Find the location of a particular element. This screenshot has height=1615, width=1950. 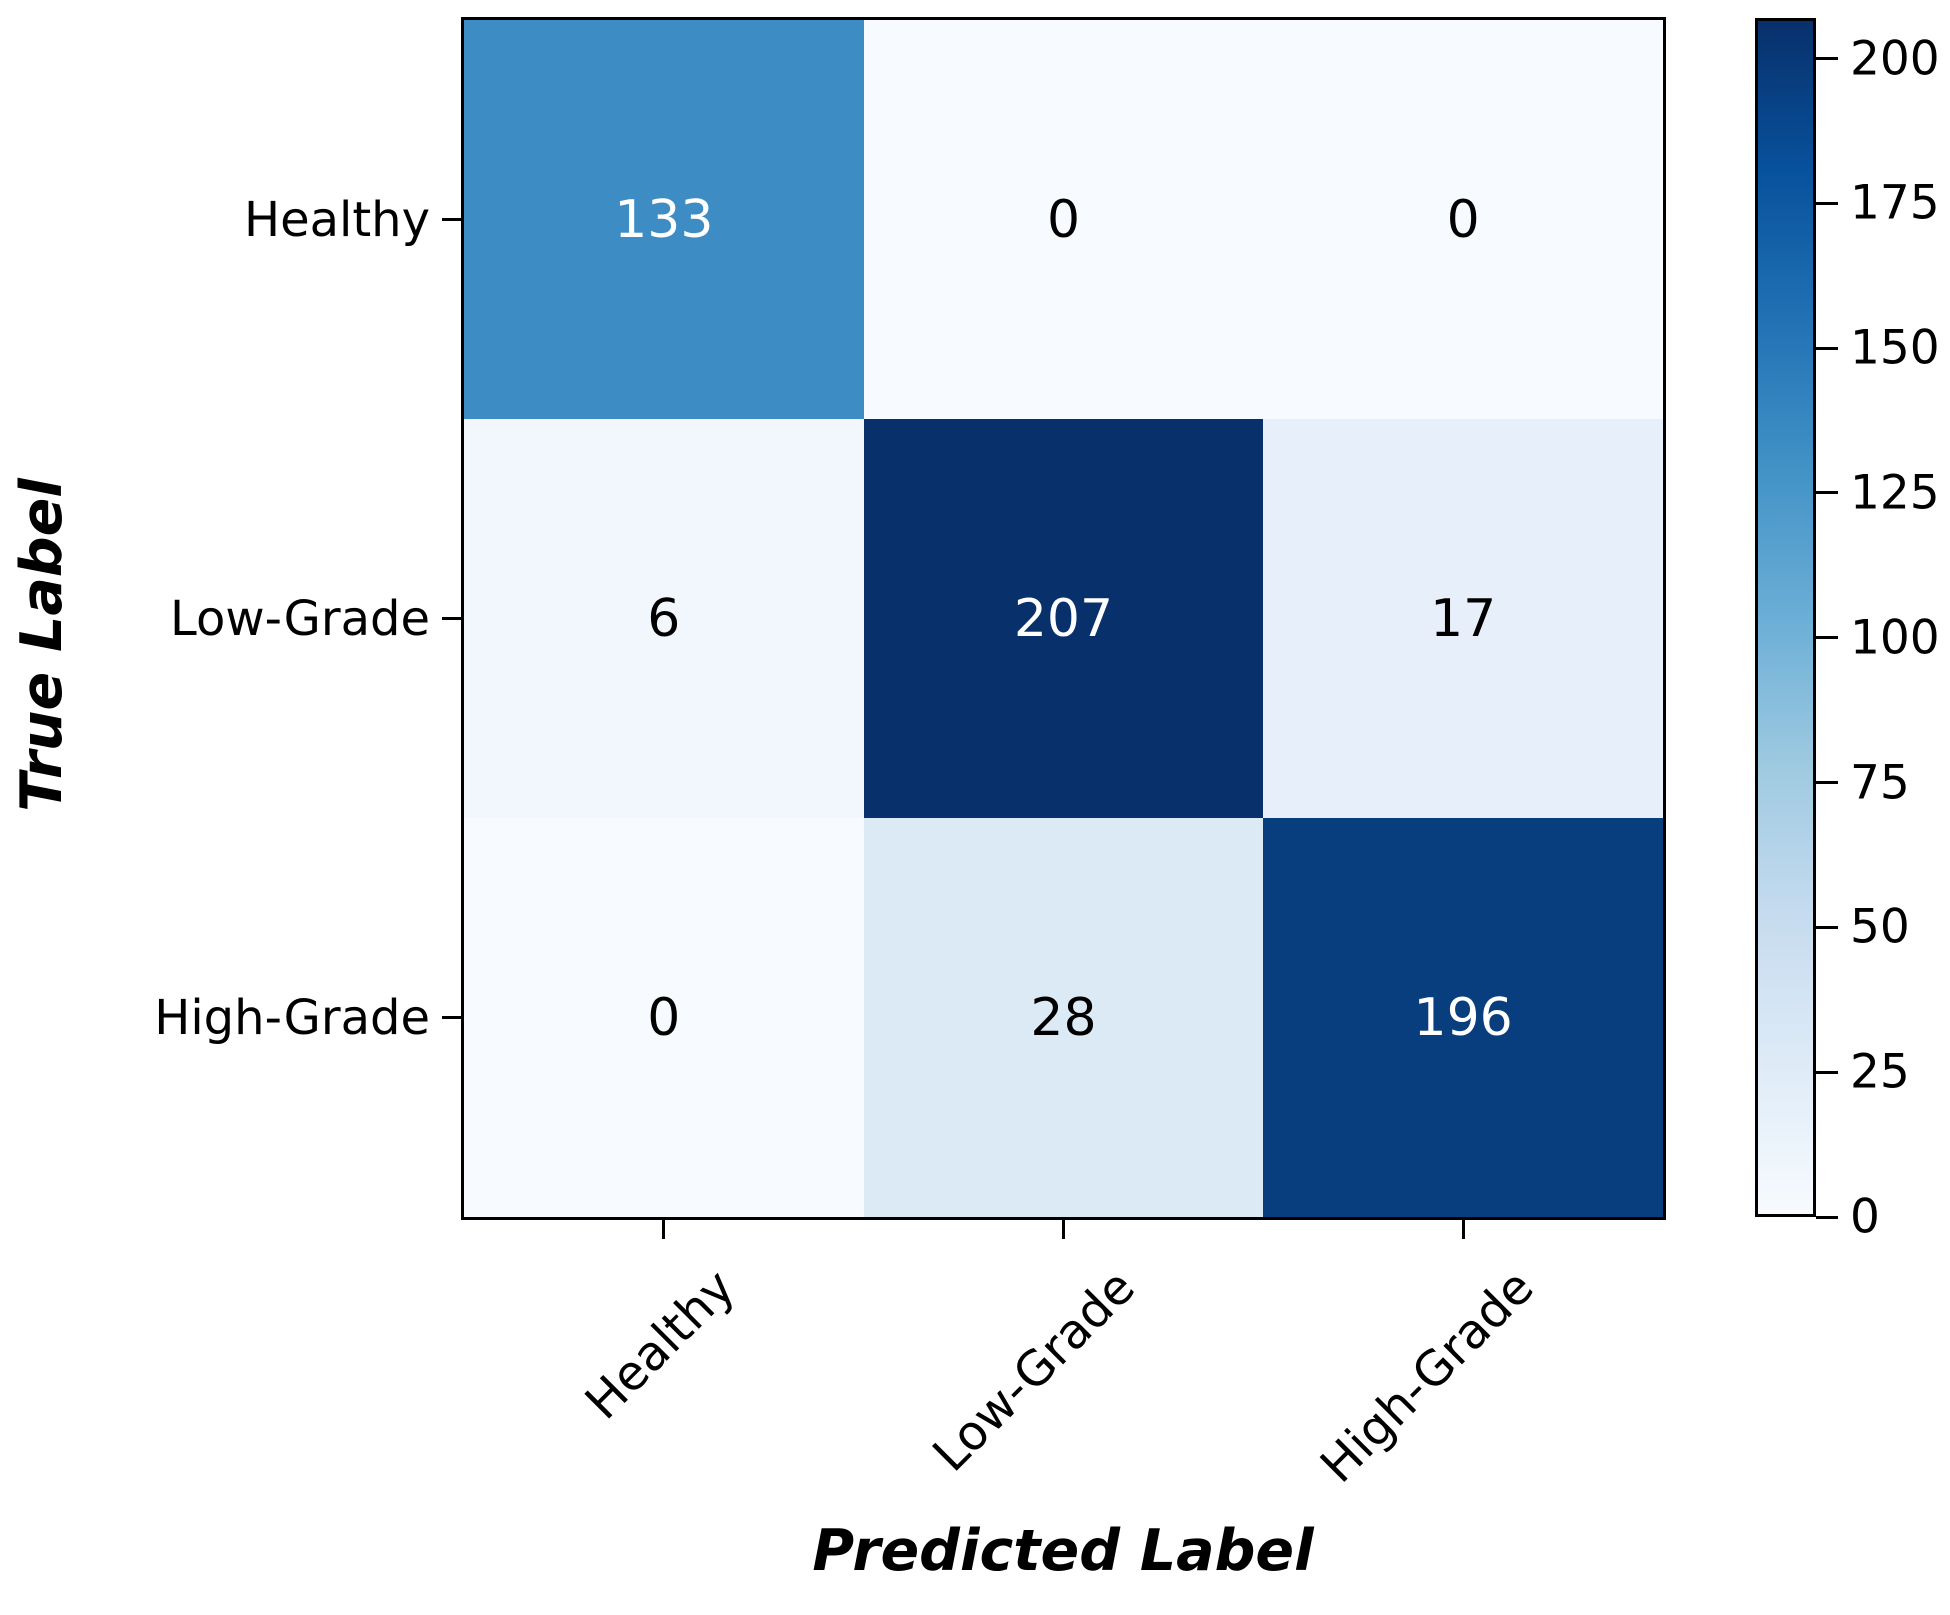

colorbar-tick-label: 100 is located at coordinates (1895, 638).